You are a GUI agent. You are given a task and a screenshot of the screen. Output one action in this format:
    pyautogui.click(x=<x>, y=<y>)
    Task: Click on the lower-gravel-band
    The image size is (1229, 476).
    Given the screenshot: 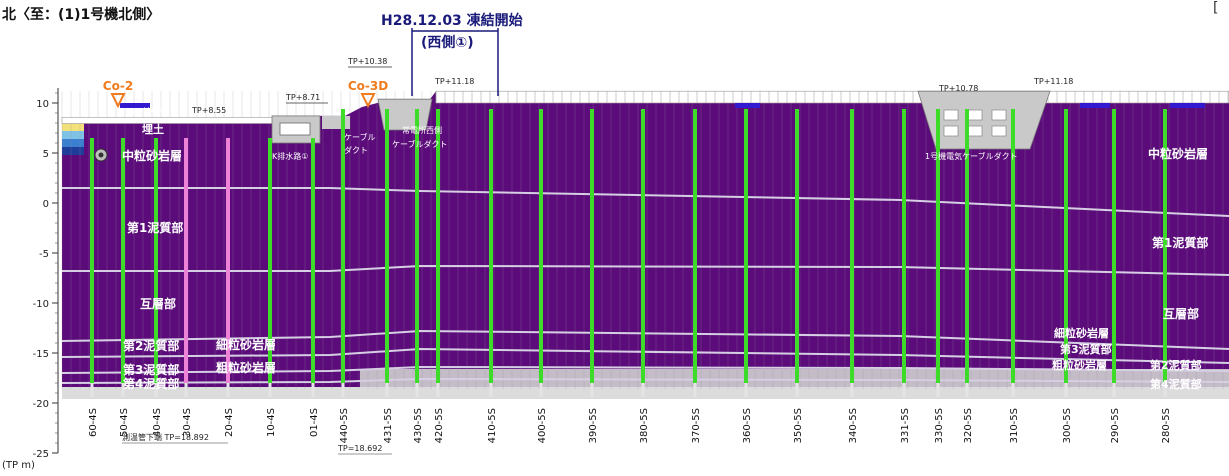 What is the action you would take?
    pyautogui.click(x=645, y=393)
    